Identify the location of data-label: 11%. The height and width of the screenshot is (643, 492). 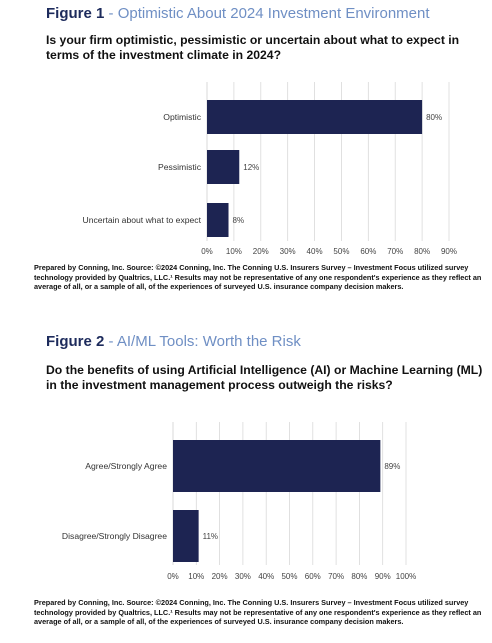
(210, 536).